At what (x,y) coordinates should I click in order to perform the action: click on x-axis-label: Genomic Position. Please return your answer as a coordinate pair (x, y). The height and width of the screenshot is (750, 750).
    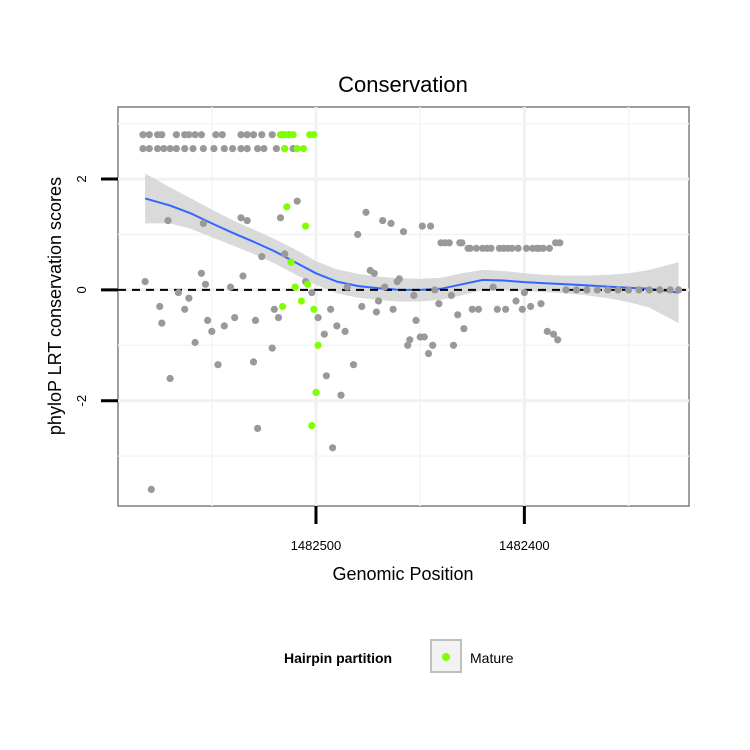
    Looking at the image, I should click on (402, 574).